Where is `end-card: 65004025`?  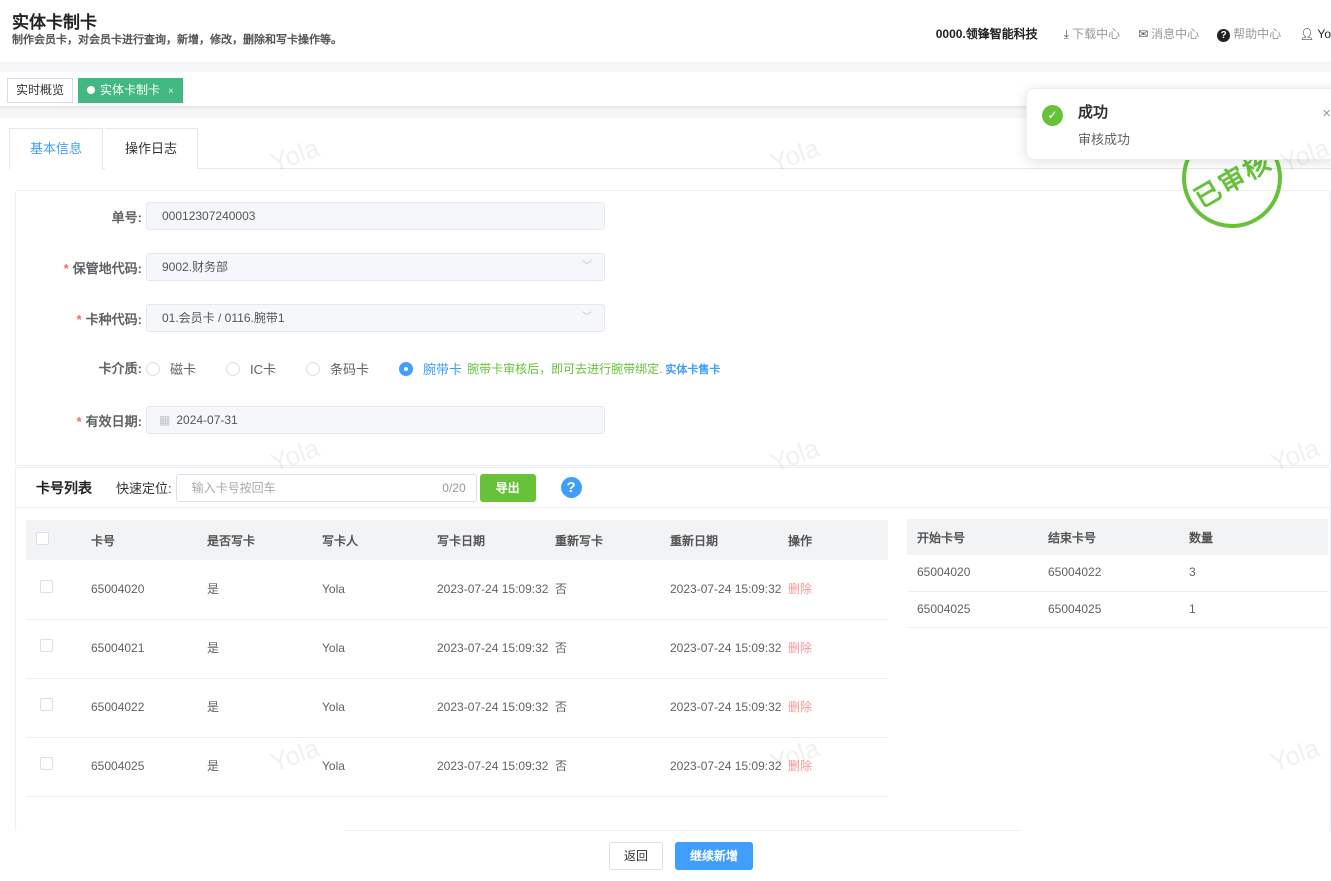
end-card: 65004025 is located at coordinates (1118, 609).